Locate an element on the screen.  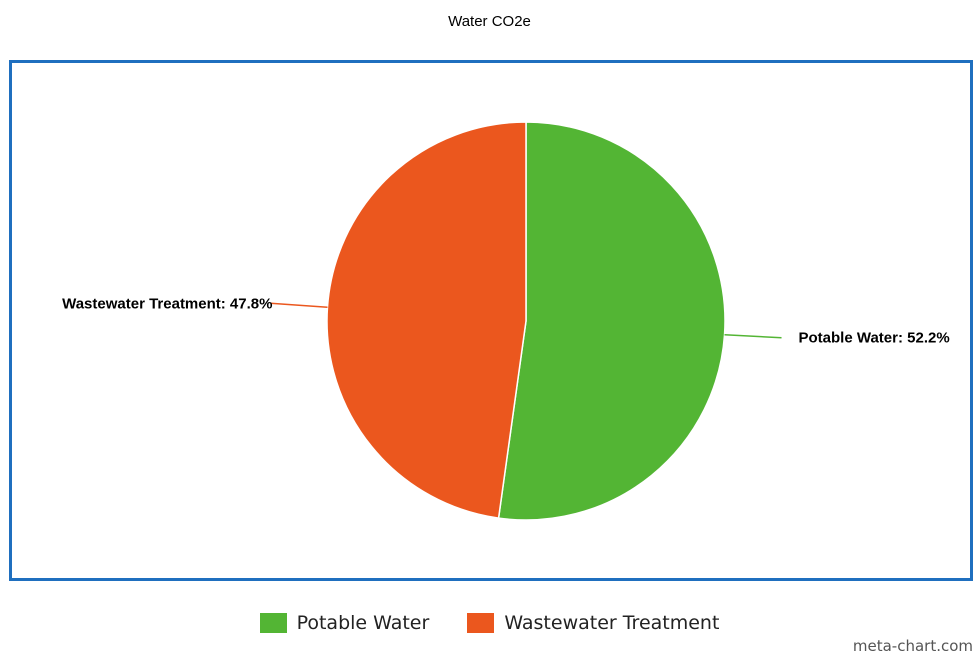
chart-title: Water CO2e is located at coordinates (489, 21).